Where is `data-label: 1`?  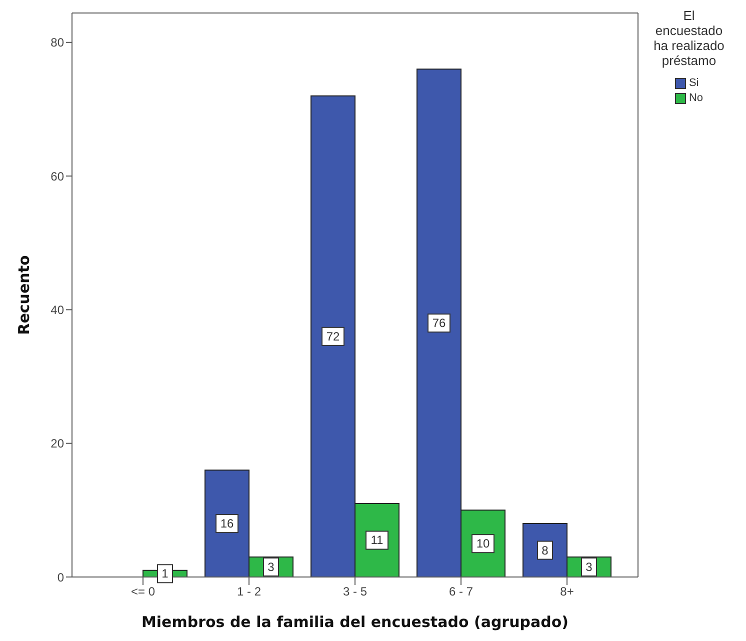 data-label: 1 is located at coordinates (165, 573).